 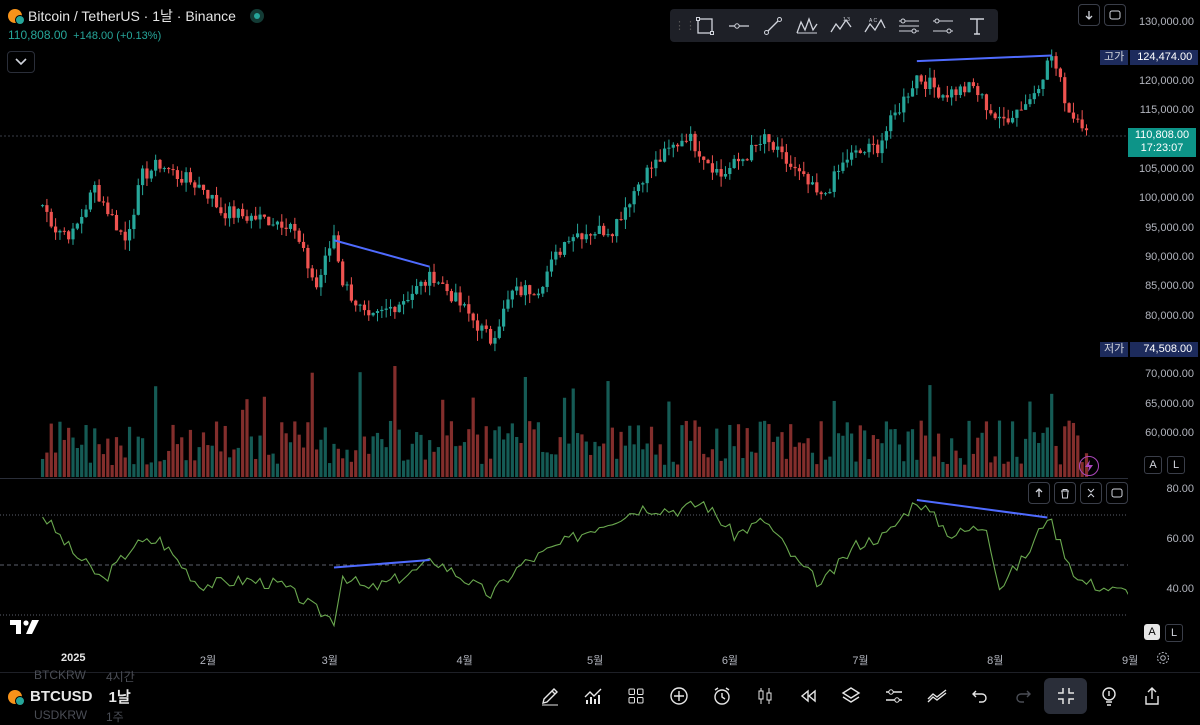 I want to click on ideas-button, so click(x=1108, y=696).